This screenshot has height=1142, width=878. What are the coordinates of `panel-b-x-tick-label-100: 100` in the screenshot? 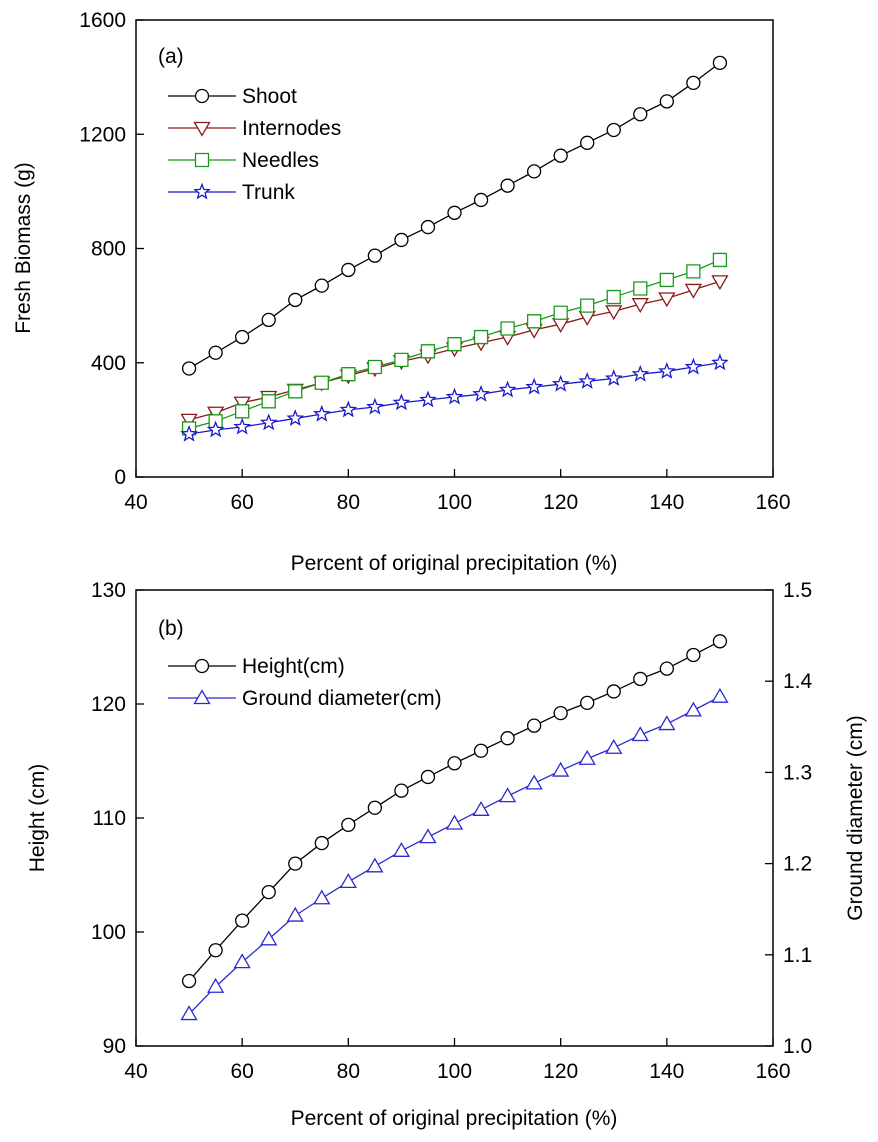 It's located at (454, 1071).